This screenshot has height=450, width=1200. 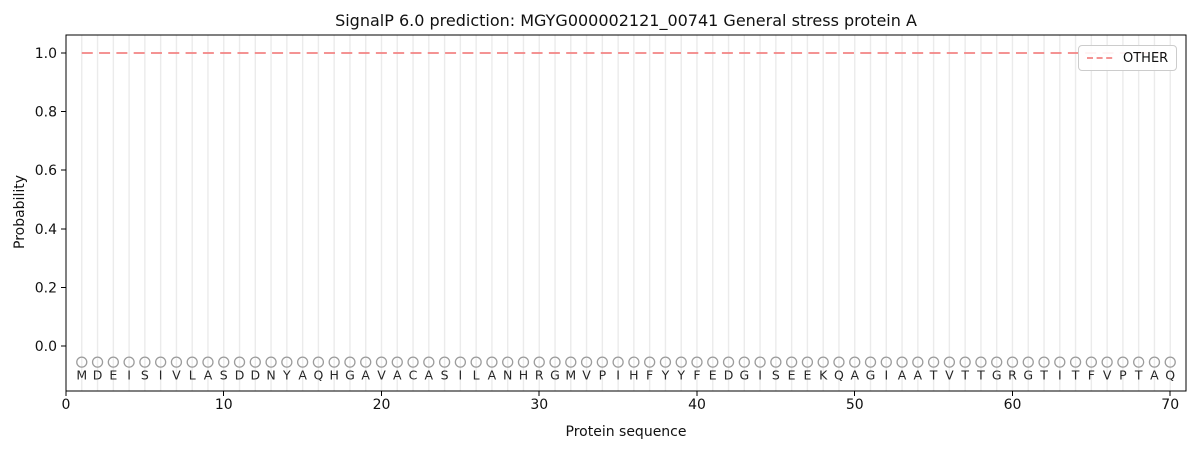 What do you see at coordinates (855, 405) in the screenshot?
I see `x-tick-label: 50` at bounding box center [855, 405].